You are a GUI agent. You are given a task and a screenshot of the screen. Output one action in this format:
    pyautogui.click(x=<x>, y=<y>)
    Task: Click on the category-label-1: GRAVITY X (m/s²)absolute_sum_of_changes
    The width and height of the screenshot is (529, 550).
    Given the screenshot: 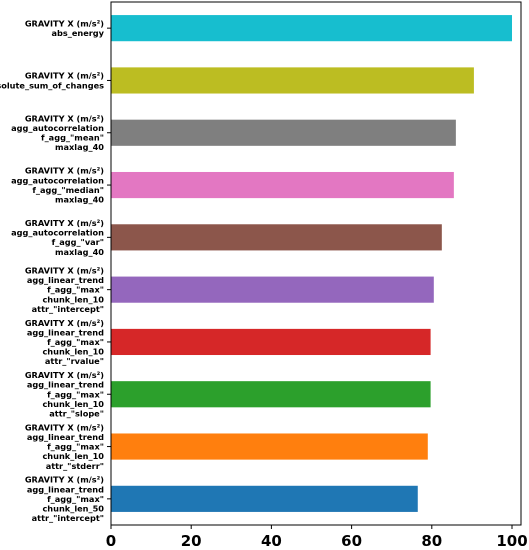 What is the action you would take?
    pyautogui.click(x=52, y=81)
    